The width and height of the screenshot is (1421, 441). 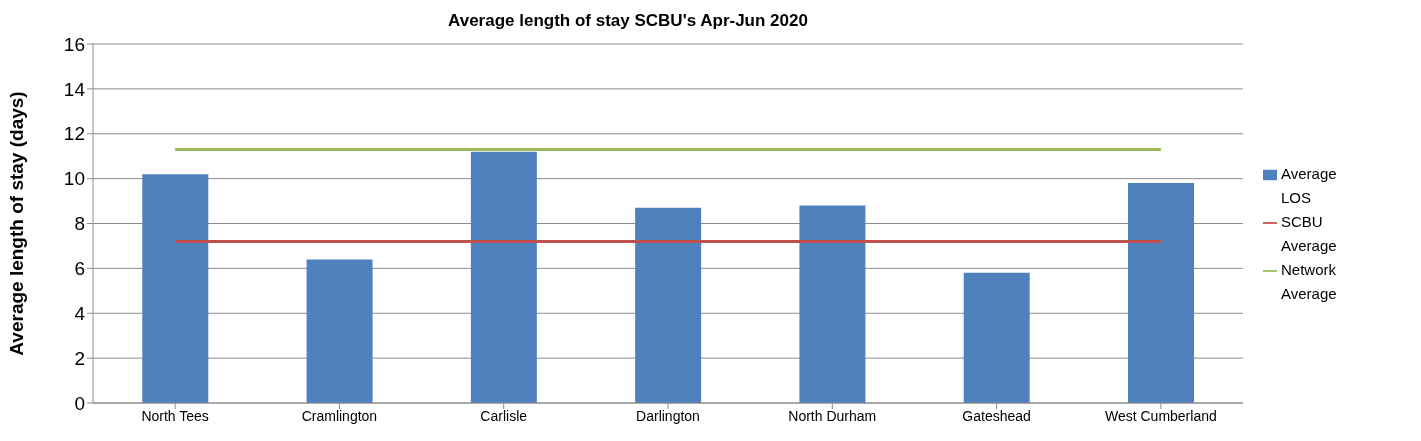 I want to click on y-tick-label: 8, so click(x=79, y=224).